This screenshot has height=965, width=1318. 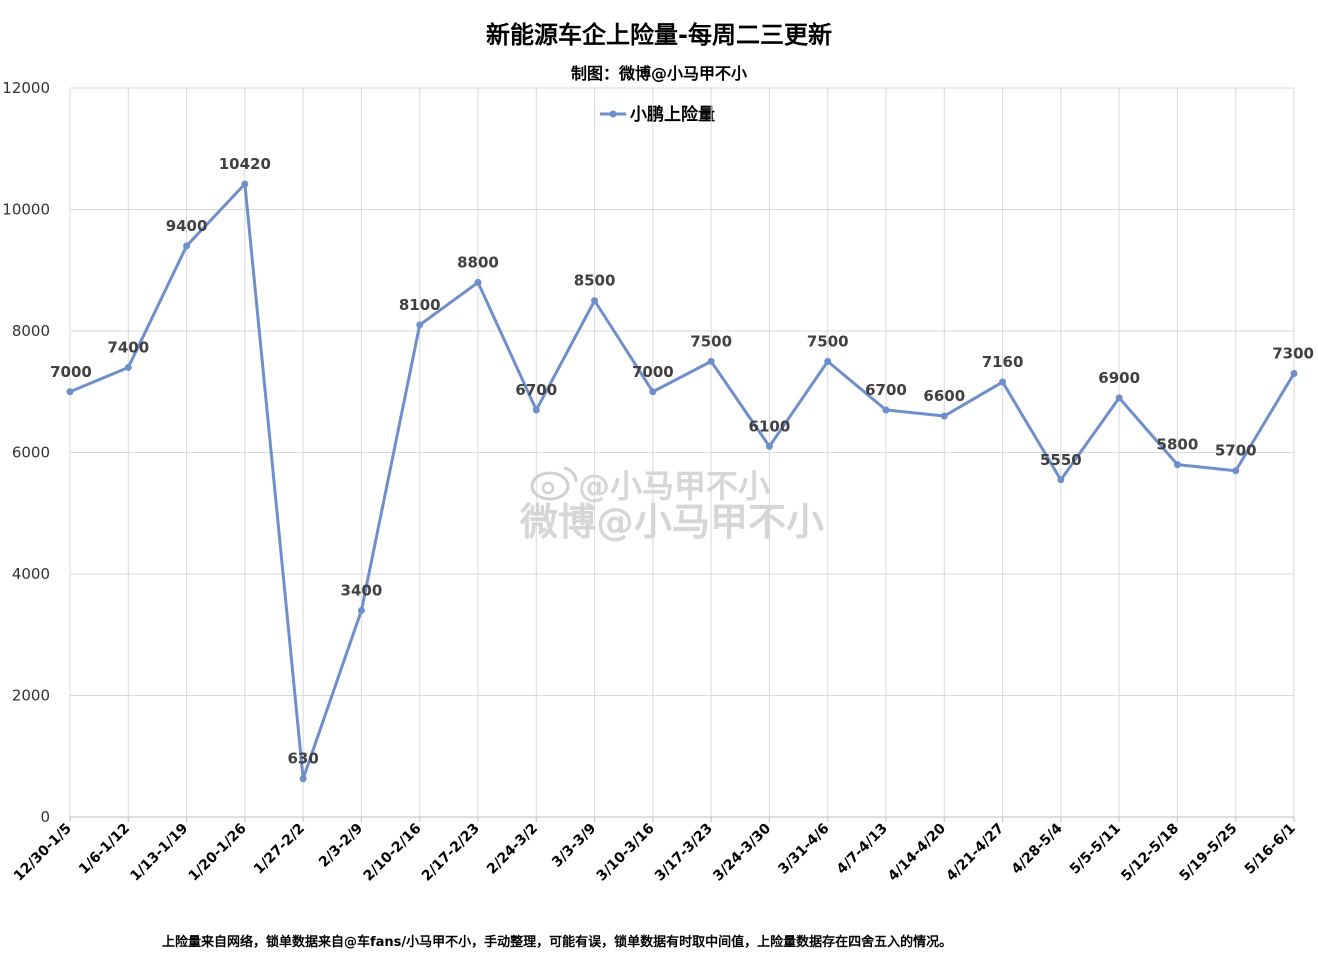 What do you see at coordinates (770, 426) in the screenshot?
I see `data-label: 6100` at bounding box center [770, 426].